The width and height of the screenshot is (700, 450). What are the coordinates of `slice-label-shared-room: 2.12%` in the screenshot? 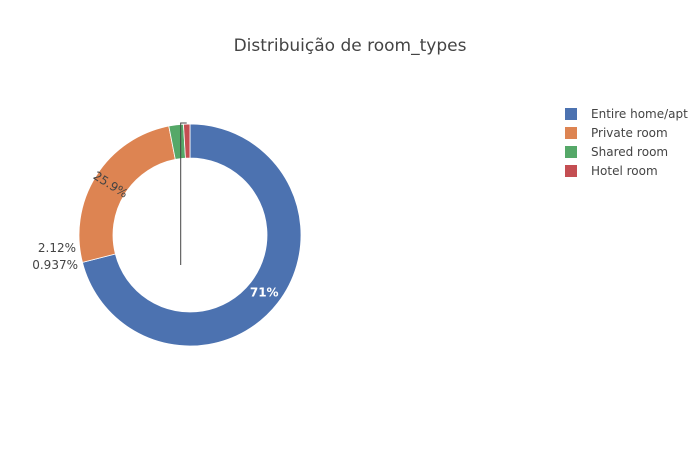 It's located at (57, 248).